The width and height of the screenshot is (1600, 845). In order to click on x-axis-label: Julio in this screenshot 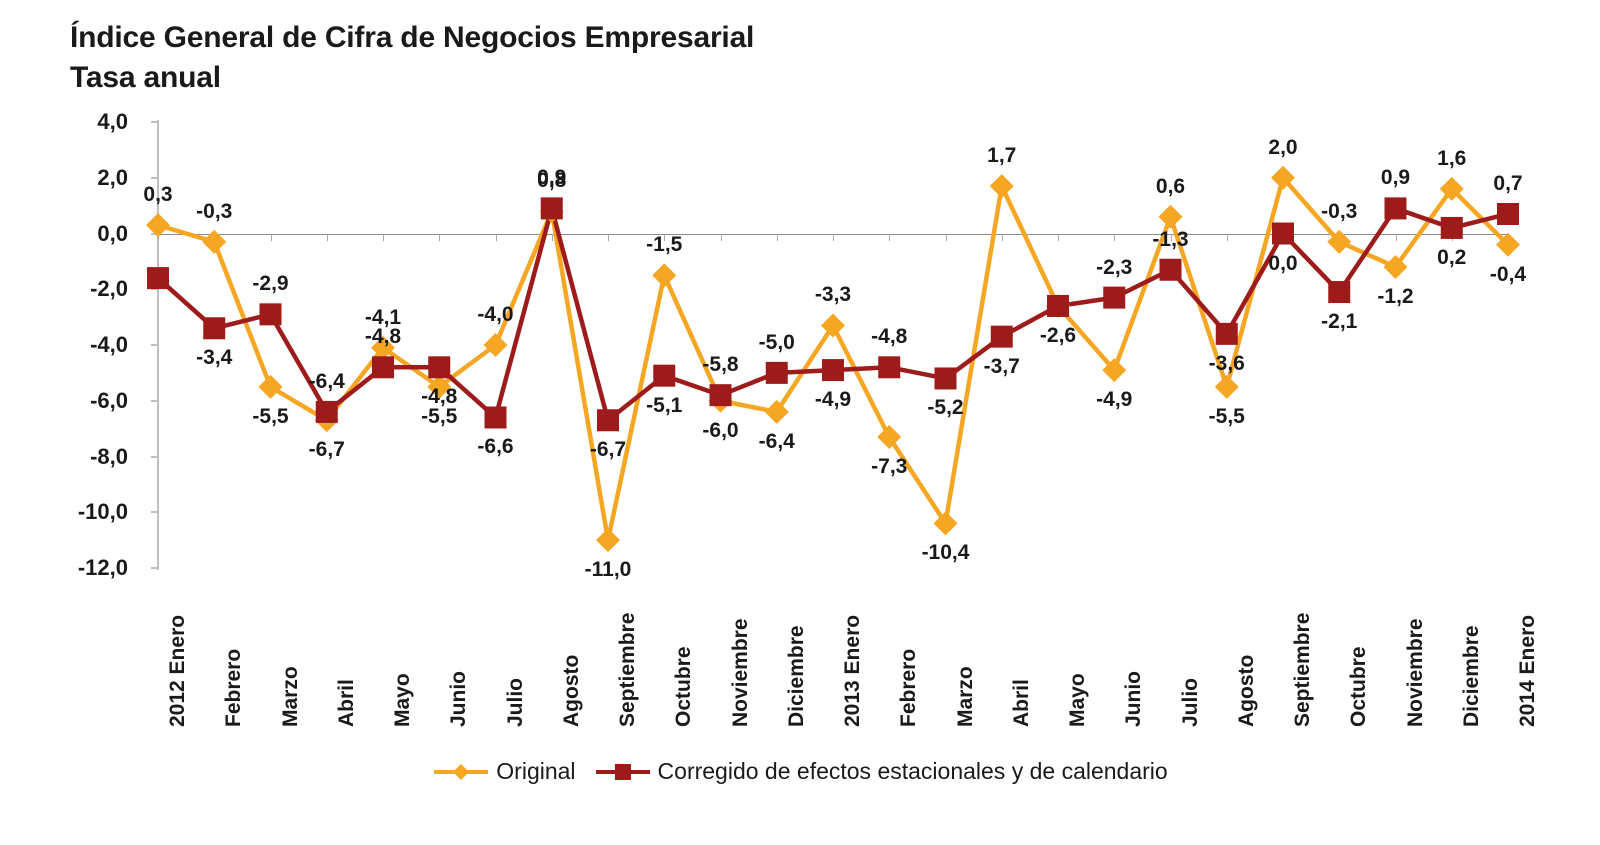, I will do `click(515, 702)`.